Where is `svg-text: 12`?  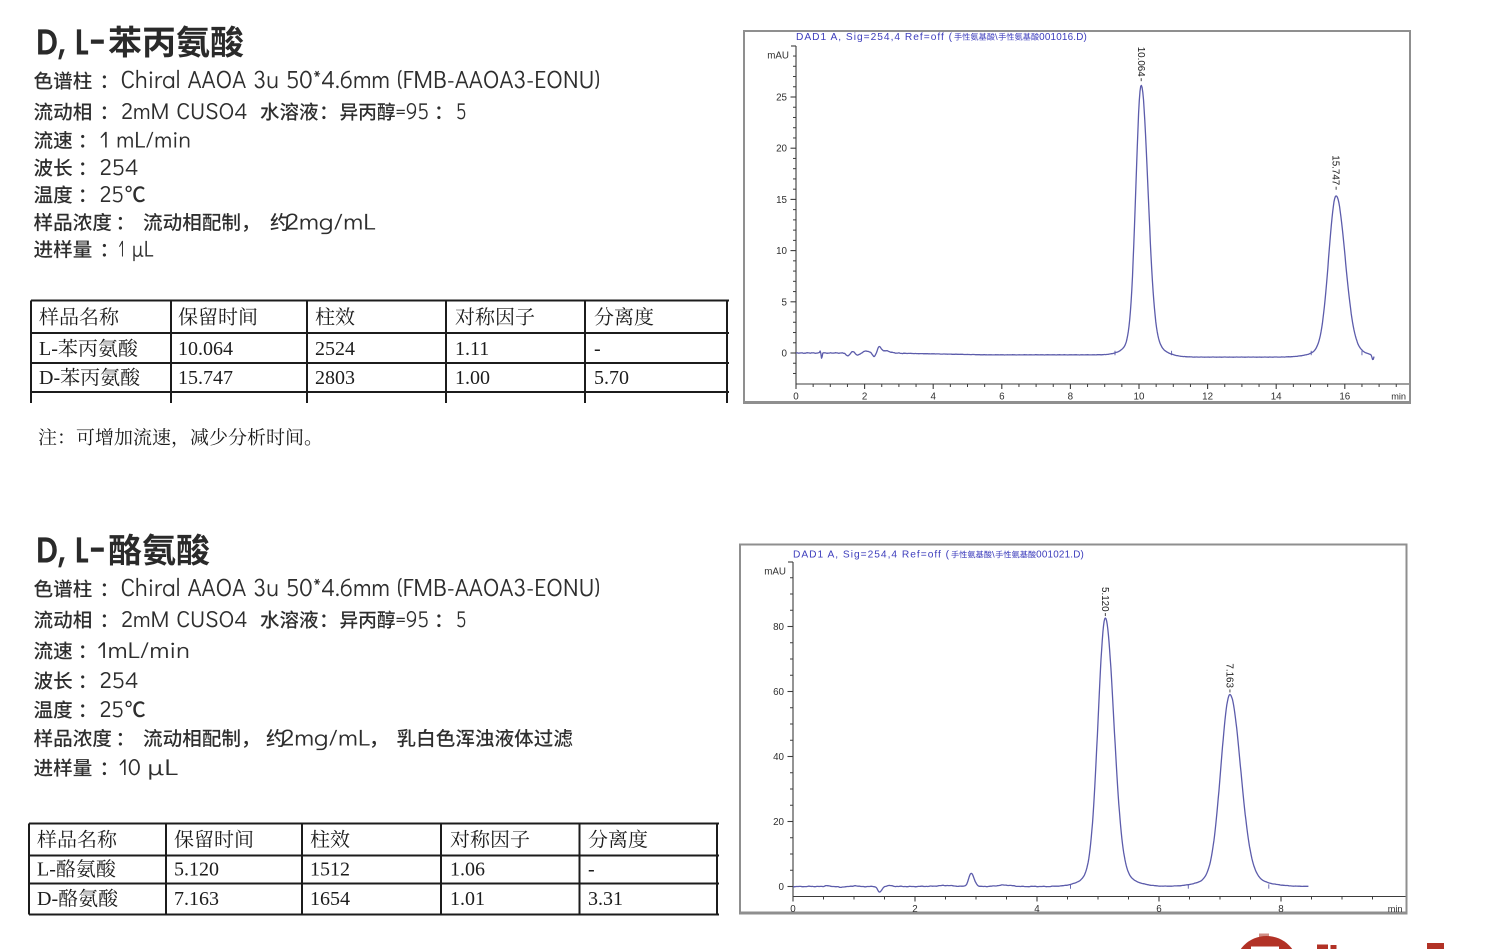
svg-text: 12 is located at coordinates (1207, 397).